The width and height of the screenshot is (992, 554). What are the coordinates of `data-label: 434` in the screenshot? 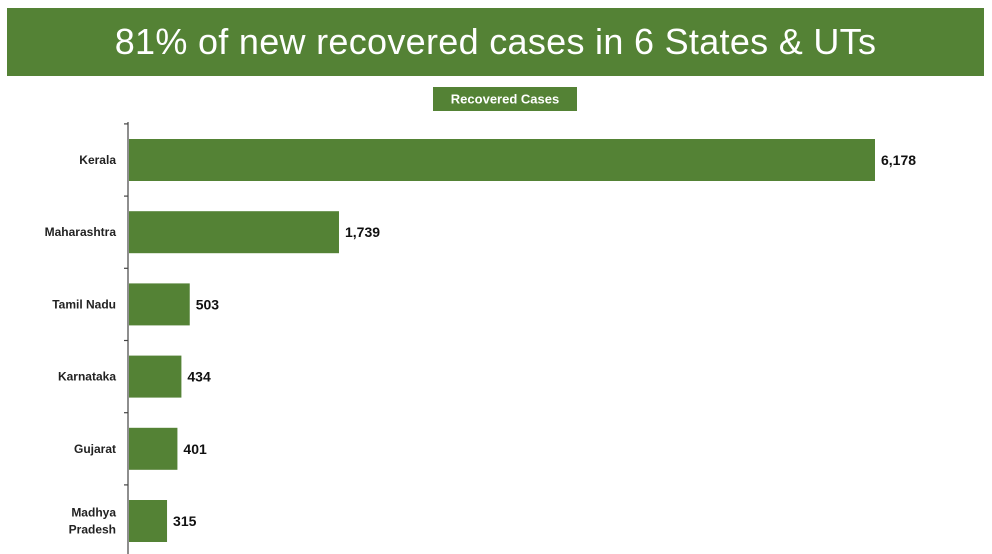 It's located at (199, 377).